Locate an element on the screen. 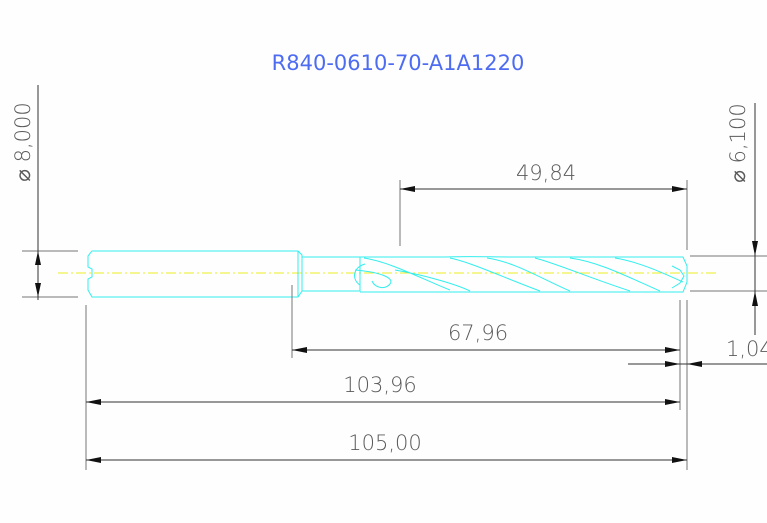  overall-length-dimension: 105,00 is located at coordinates (386, 447).